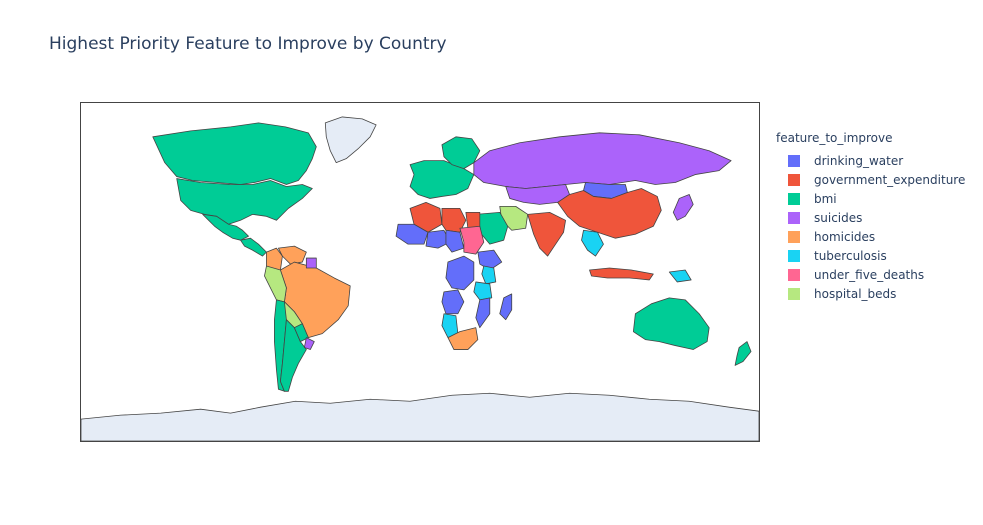 This screenshot has width=983, height=525. What do you see at coordinates (876, 198) in the screenshot?
I see `legend-item-bmi: bmi` at bounding box center [876, 198].